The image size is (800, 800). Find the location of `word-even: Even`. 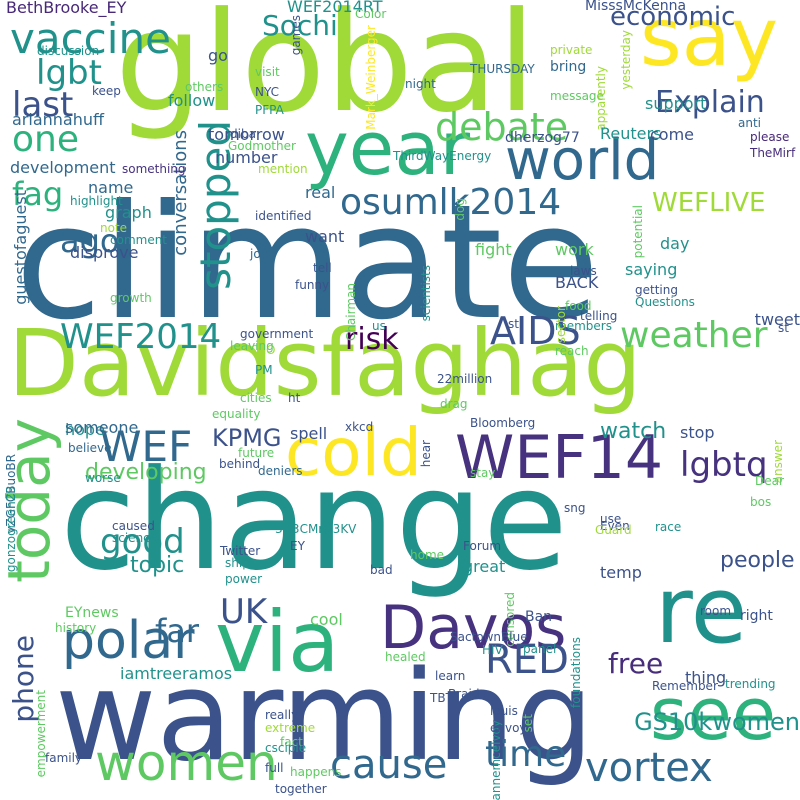

word-even: Even is located at coordinates (615, 526).